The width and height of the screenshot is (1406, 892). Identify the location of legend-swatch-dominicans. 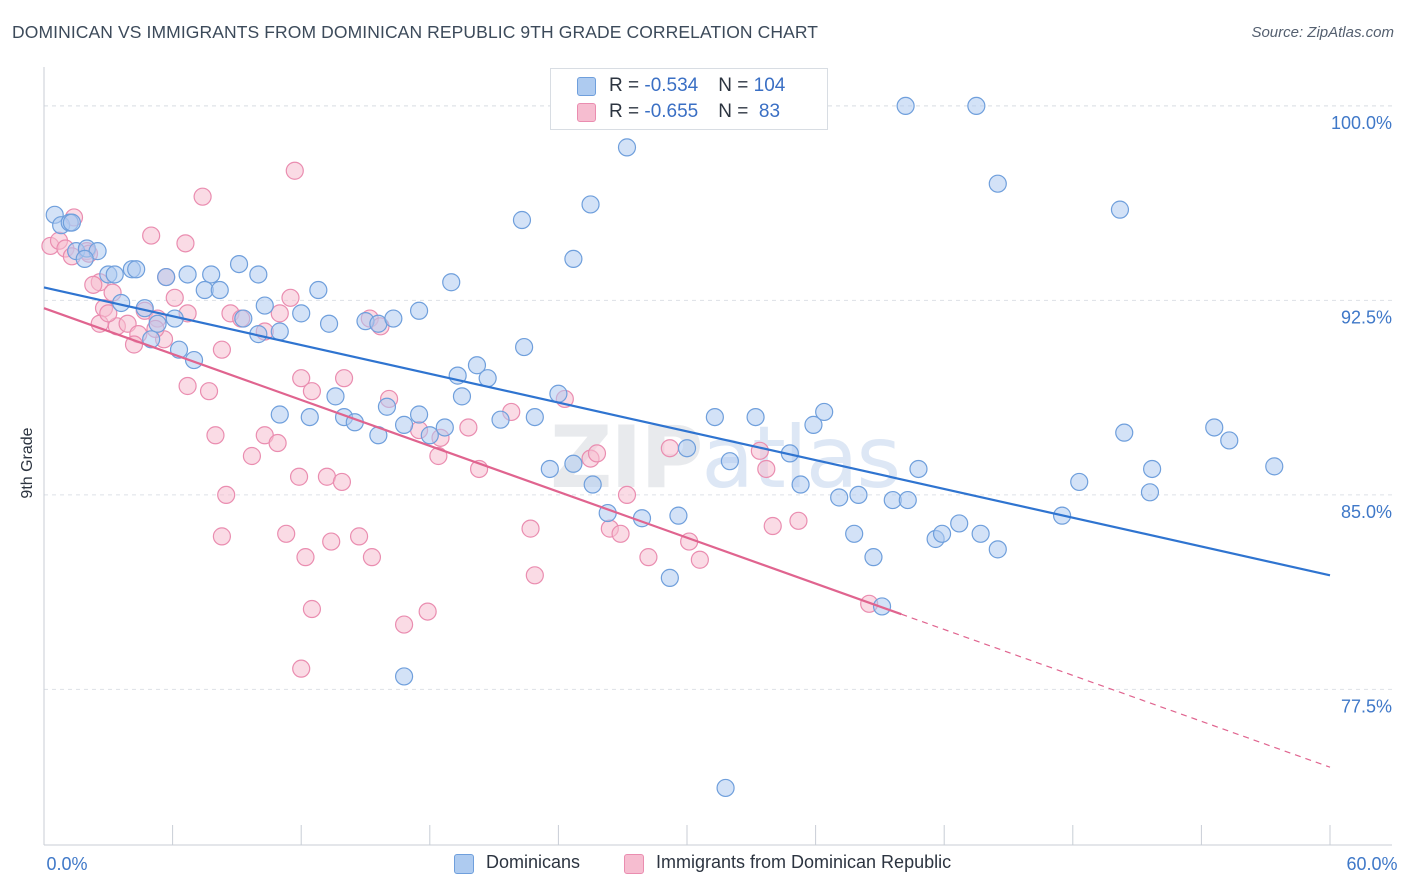
(586, 86).